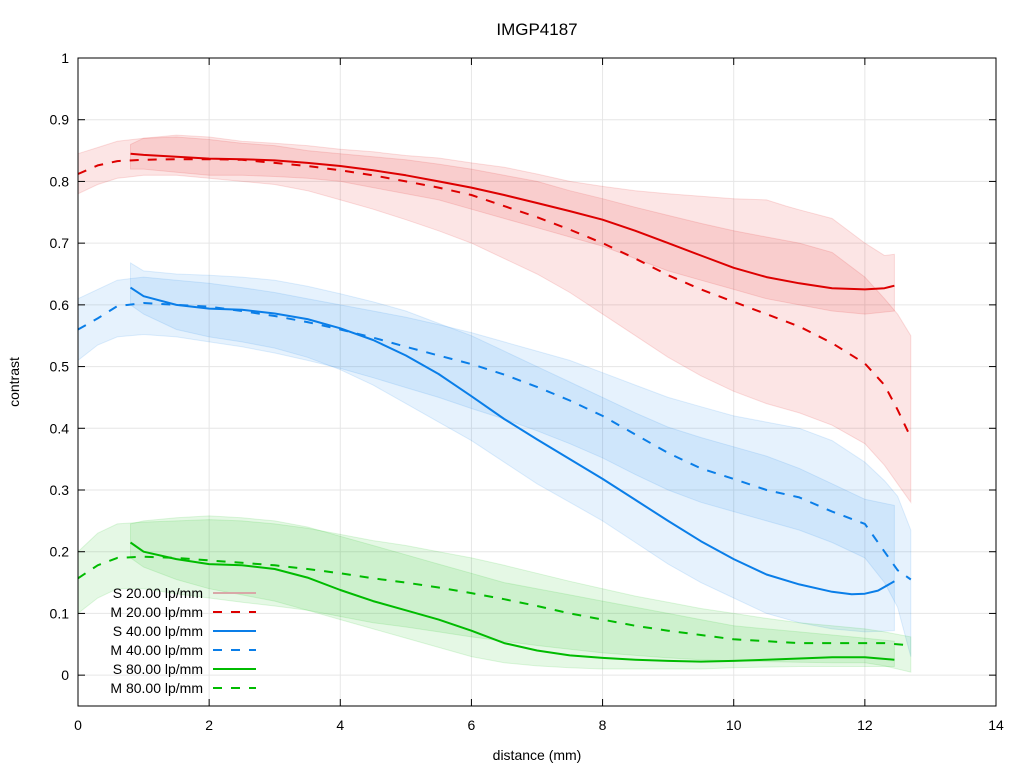  I want to click on y-tick-label: 0.3, so click(60, 490).